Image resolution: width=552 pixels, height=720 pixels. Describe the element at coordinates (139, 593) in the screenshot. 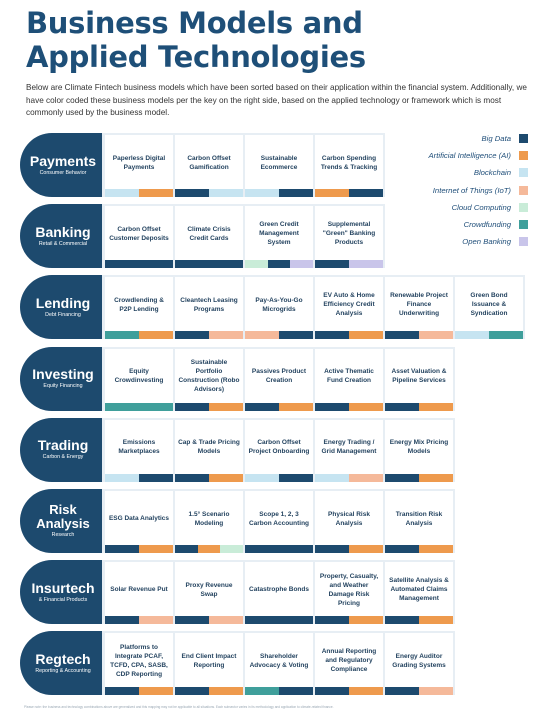

I see `business-model-cell: Solar Revenue Put` at that location.